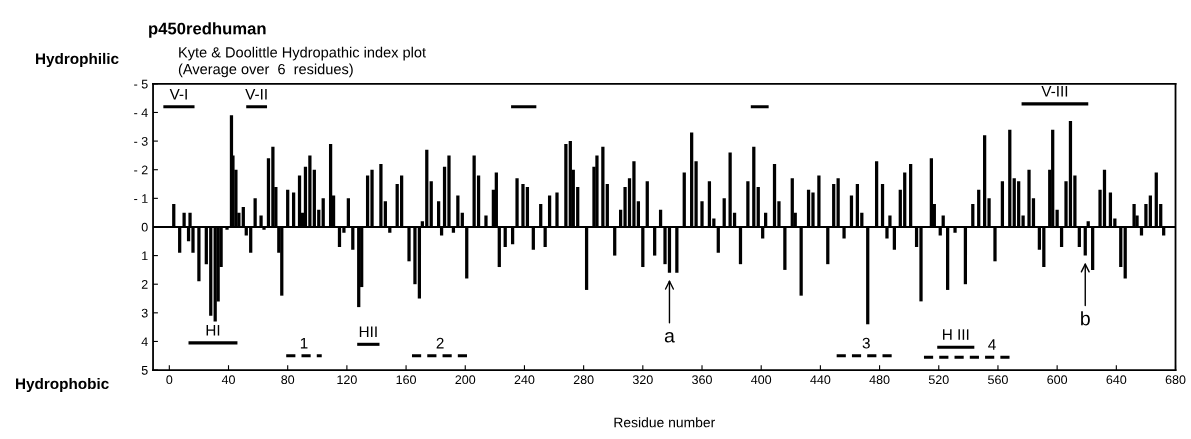 This screenshot has height=439, width=1191. I want to click on x-tick-label: 400, so click(761, 380).